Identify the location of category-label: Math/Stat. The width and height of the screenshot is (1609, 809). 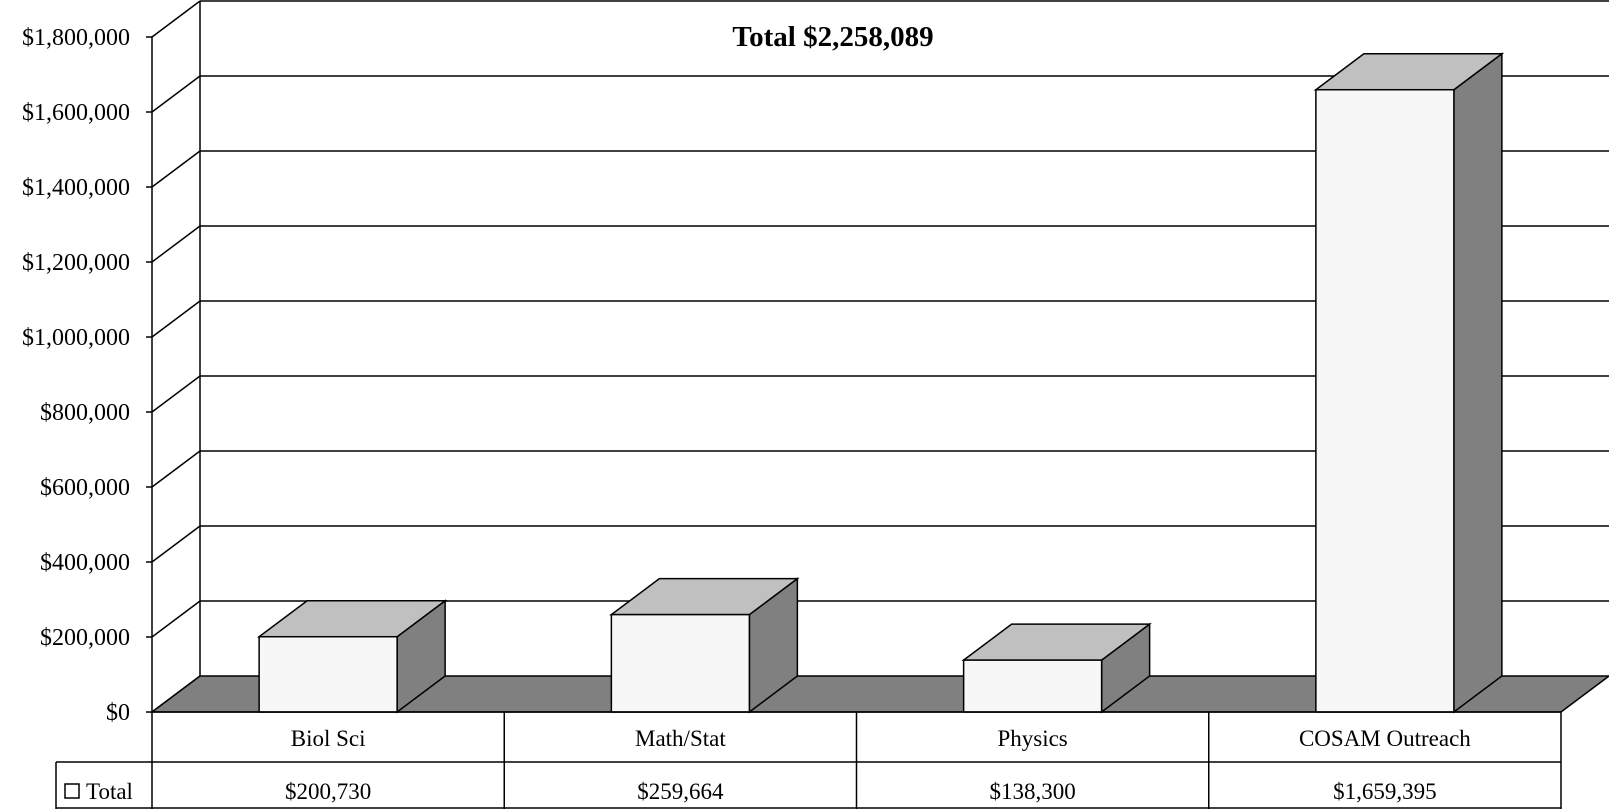
(680, 738).